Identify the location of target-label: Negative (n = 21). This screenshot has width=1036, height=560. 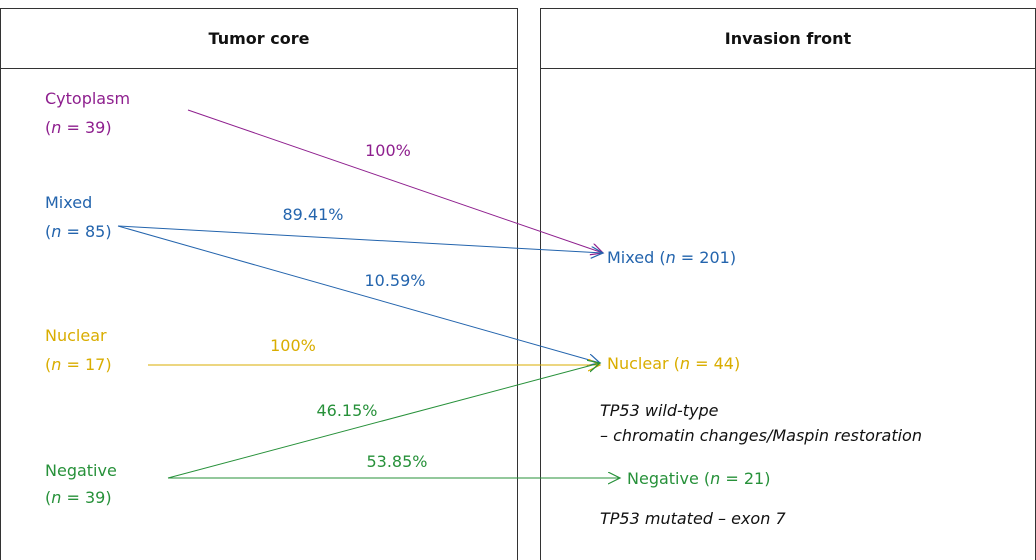
(698, 478).